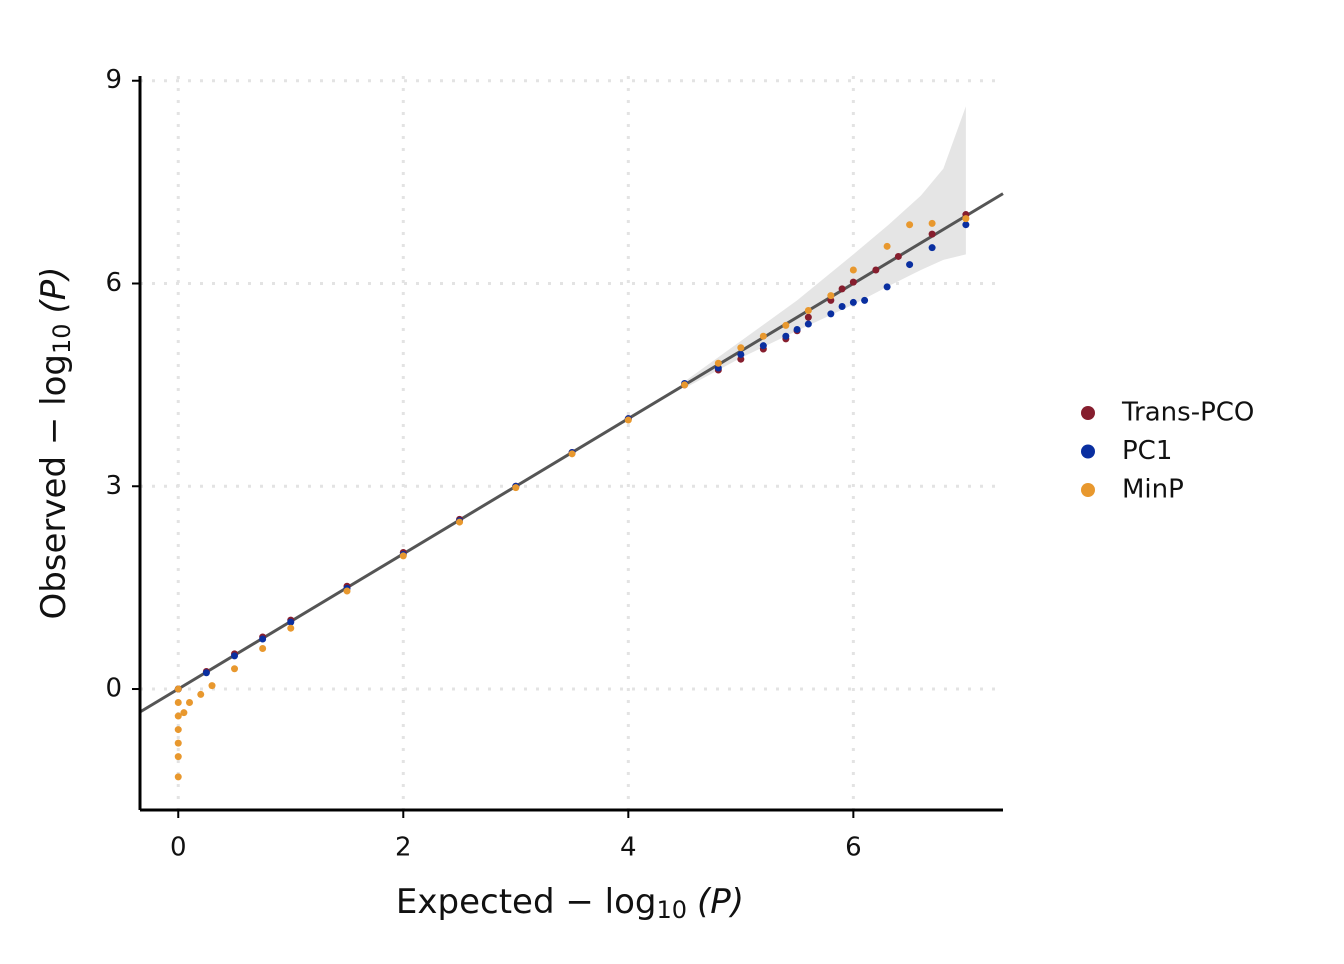 This screenshot has height=964, width=1344. Describe the element at coordinates (178, 848) in the screenshot. I see `x-tick-label: 0` at that location.